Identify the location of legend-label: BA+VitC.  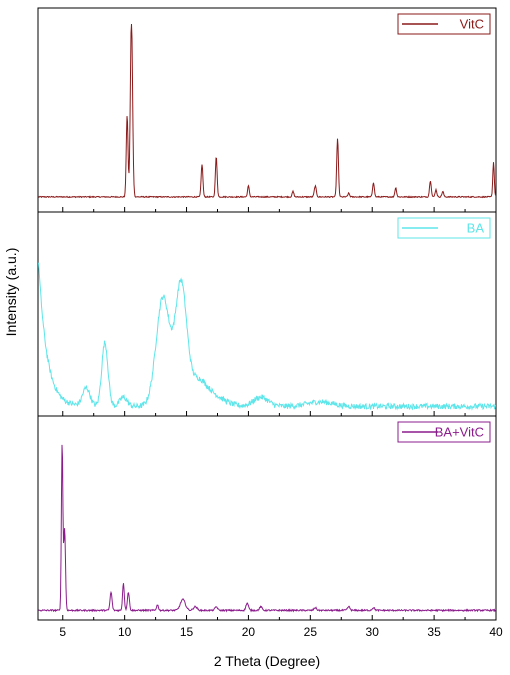
(459, 432).